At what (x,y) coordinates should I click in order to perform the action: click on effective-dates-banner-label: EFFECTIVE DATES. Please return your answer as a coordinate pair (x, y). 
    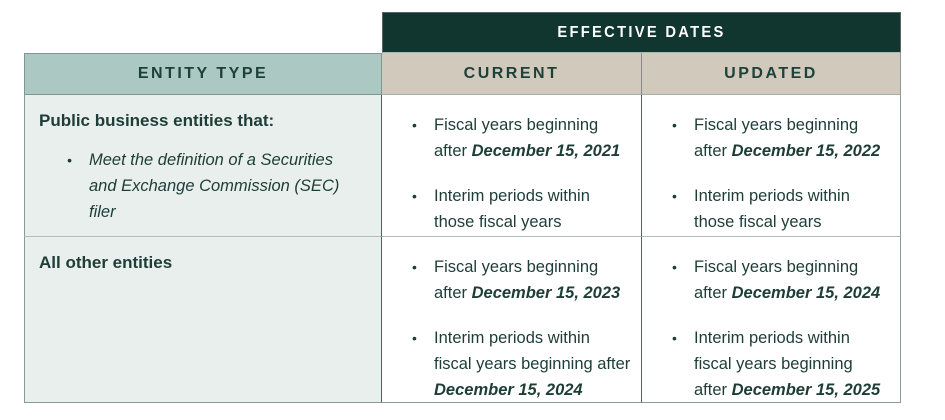
    Looking at the image, I should click on (641, 32).